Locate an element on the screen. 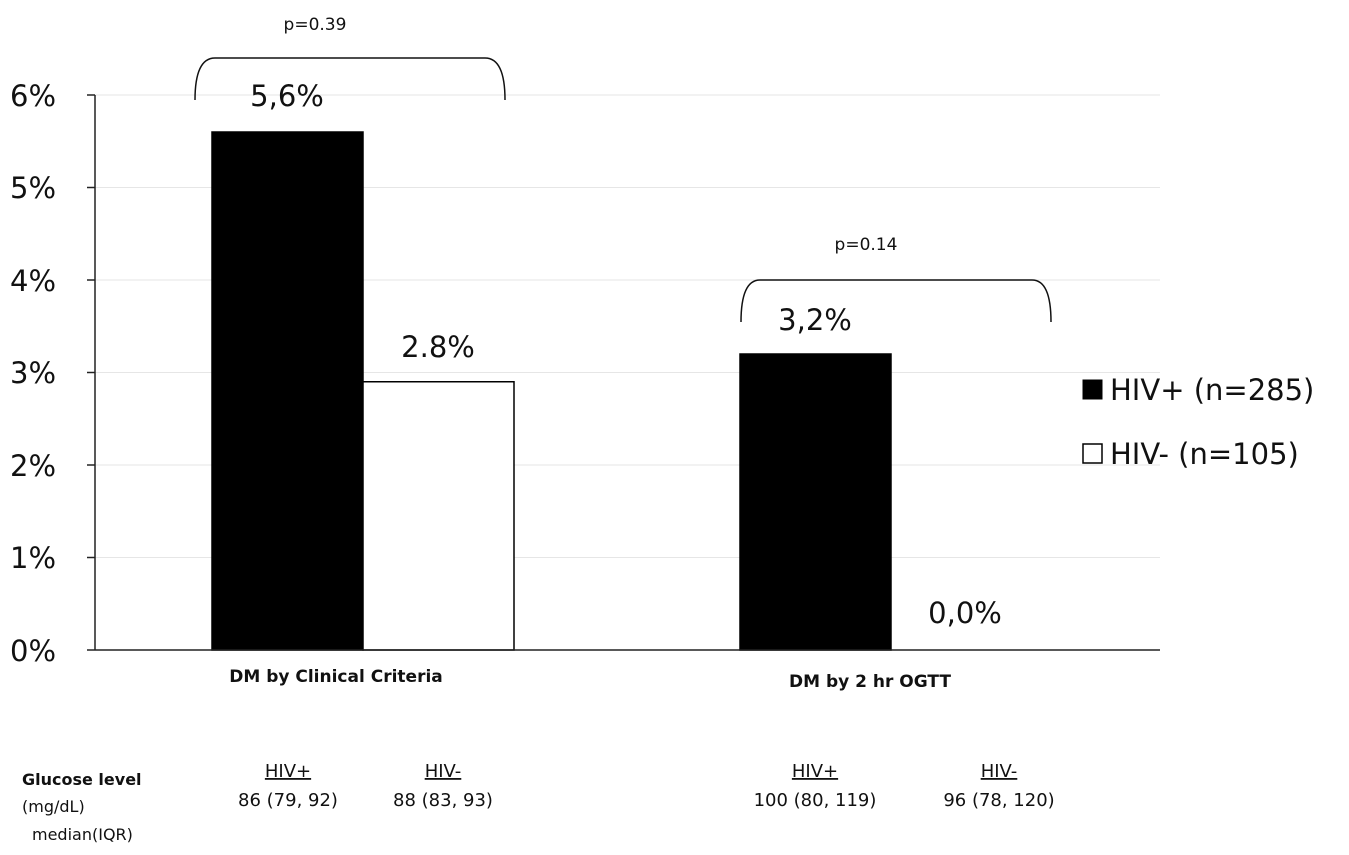 Image resolution: width=1349 pixels, height=855 pixels. legend: HIV+ (n=285) HIV- (n=105) is located at coordinates (1198, 422).